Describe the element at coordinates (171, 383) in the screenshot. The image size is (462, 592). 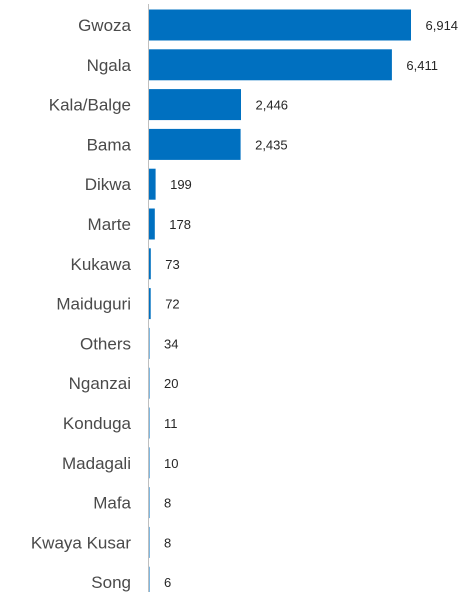
I see `value-label: 20` at that location.